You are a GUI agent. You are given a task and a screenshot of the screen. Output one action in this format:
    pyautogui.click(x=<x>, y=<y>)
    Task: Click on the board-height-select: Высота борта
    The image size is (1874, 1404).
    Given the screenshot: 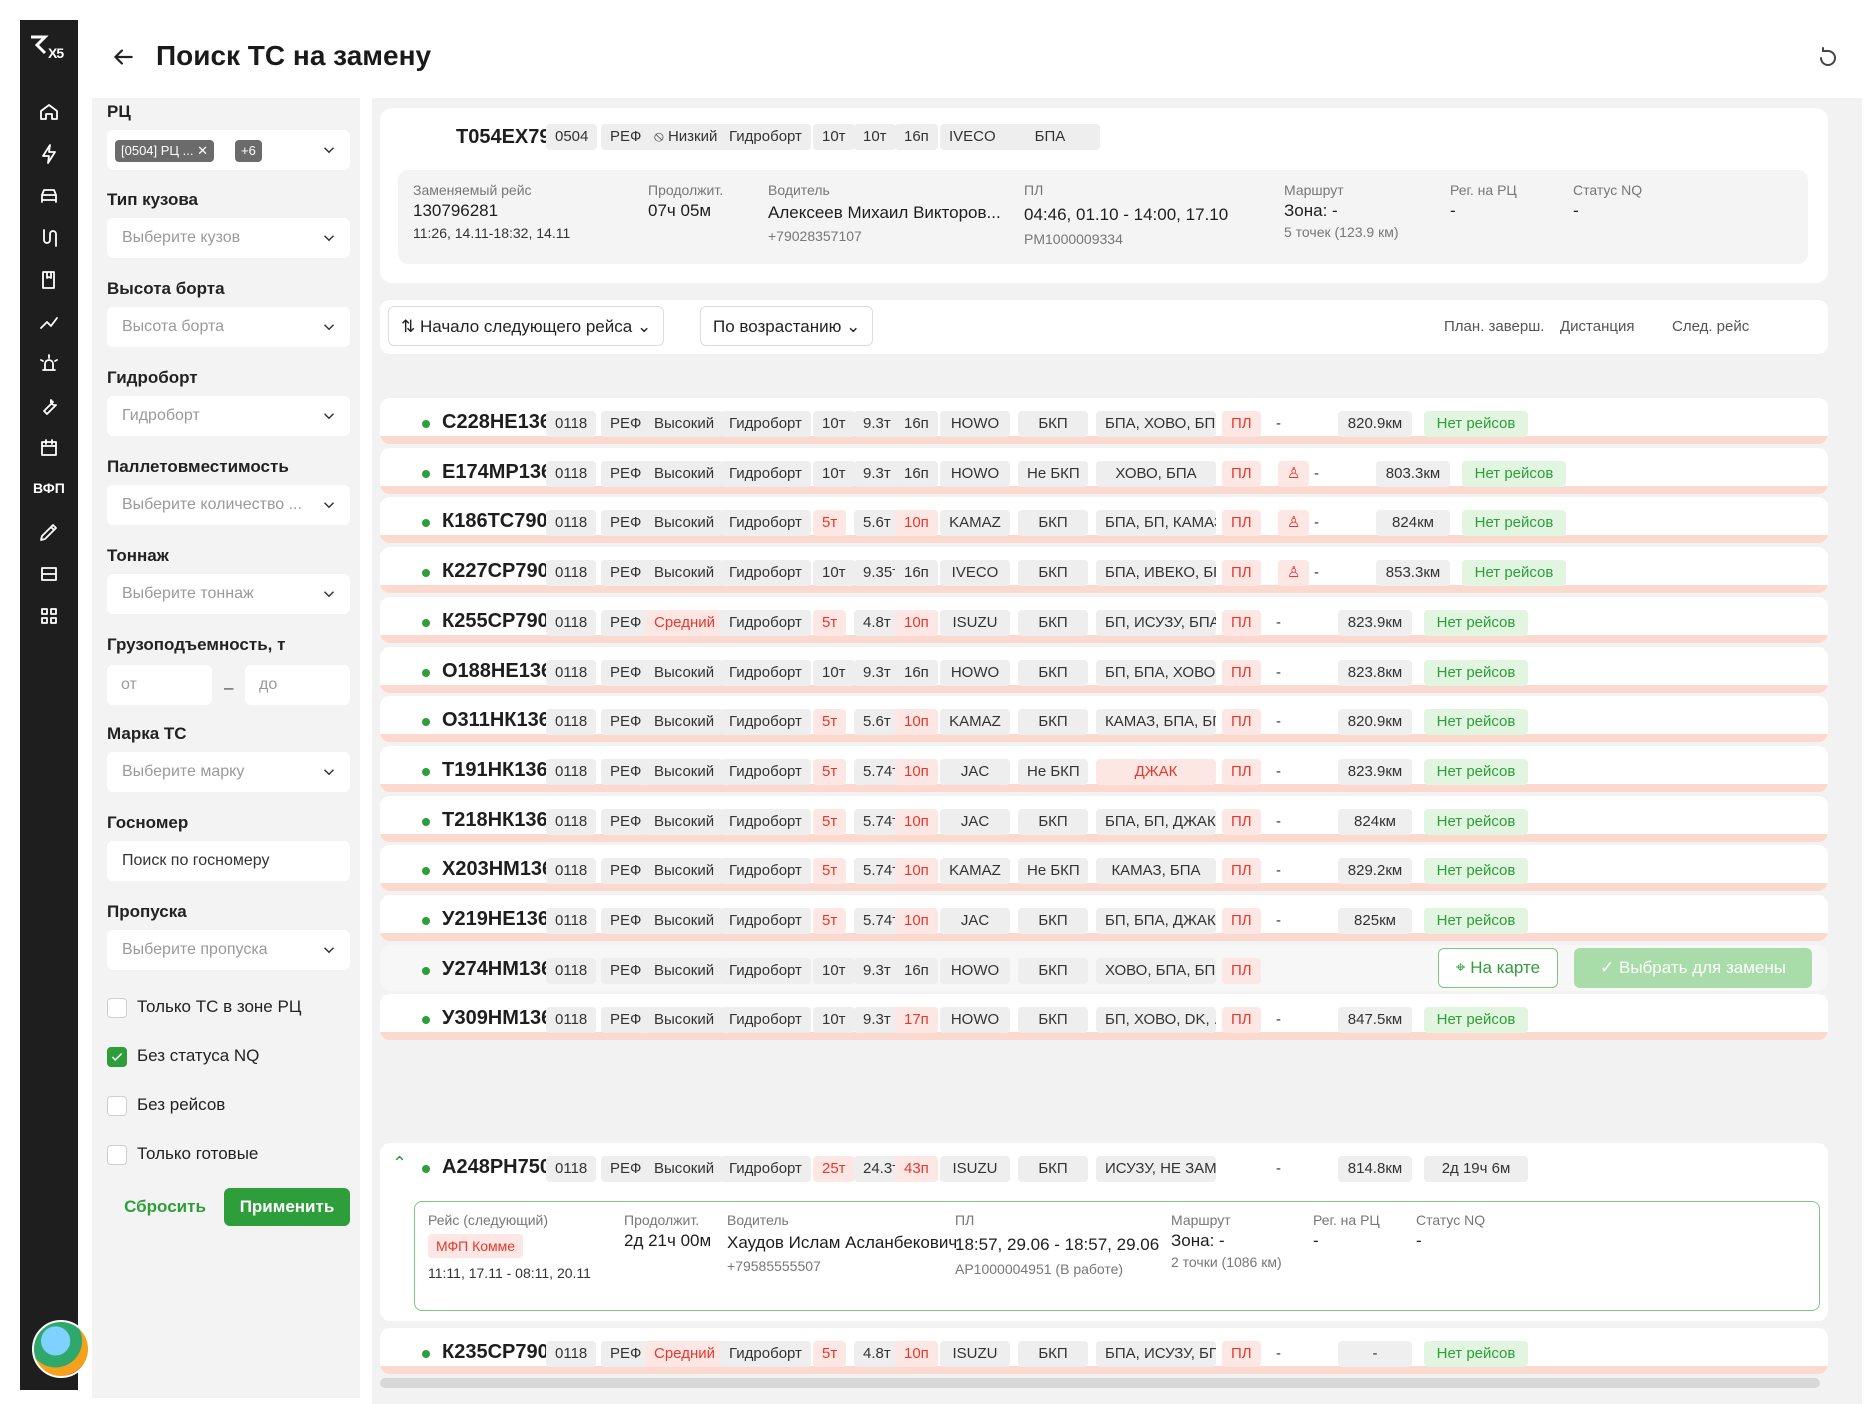 What is the action you would take?
    pyautogui.click(x=228, y=327)
    